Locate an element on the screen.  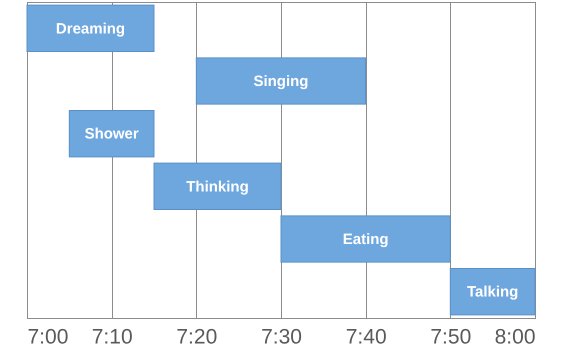
x-tick-label: 7:10 is located at coordinates (112, 337).